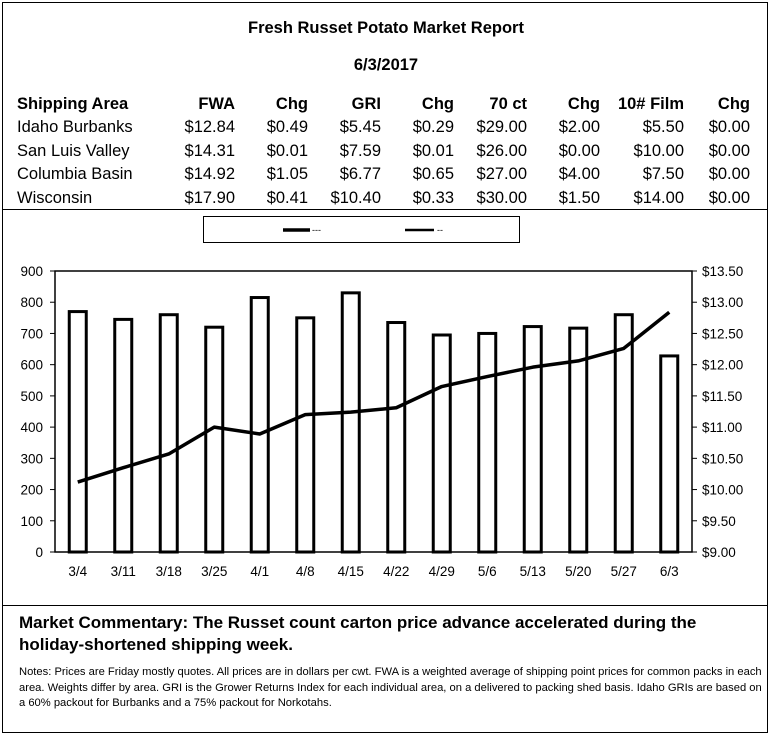  I want to click on shipping-area-cell: Columbia Basin, so click(75, 174).